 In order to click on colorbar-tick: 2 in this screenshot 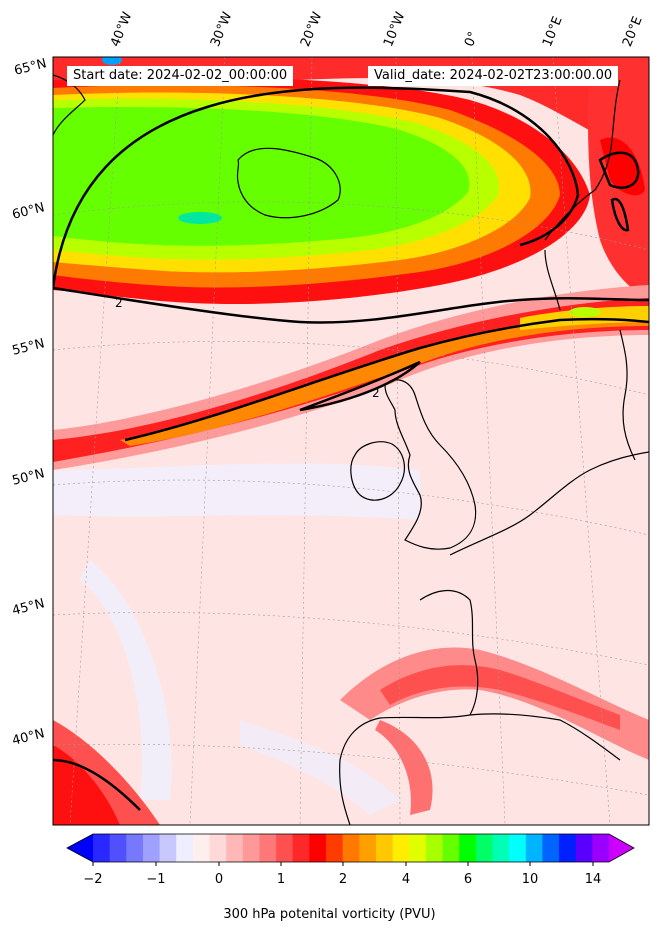, I will do `click(343, 879)`.